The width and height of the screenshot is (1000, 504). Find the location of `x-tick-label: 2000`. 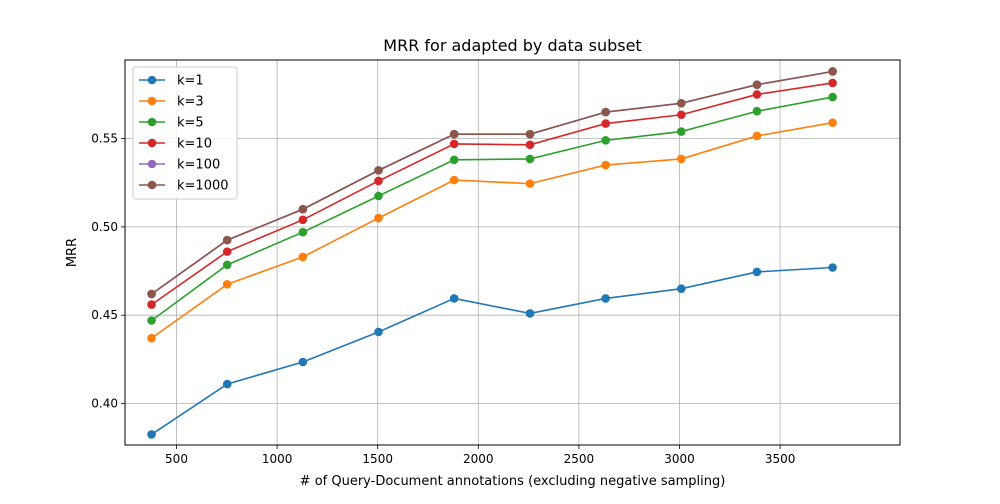

x-tick-label: 2000 is located at coordinates (478, 459).